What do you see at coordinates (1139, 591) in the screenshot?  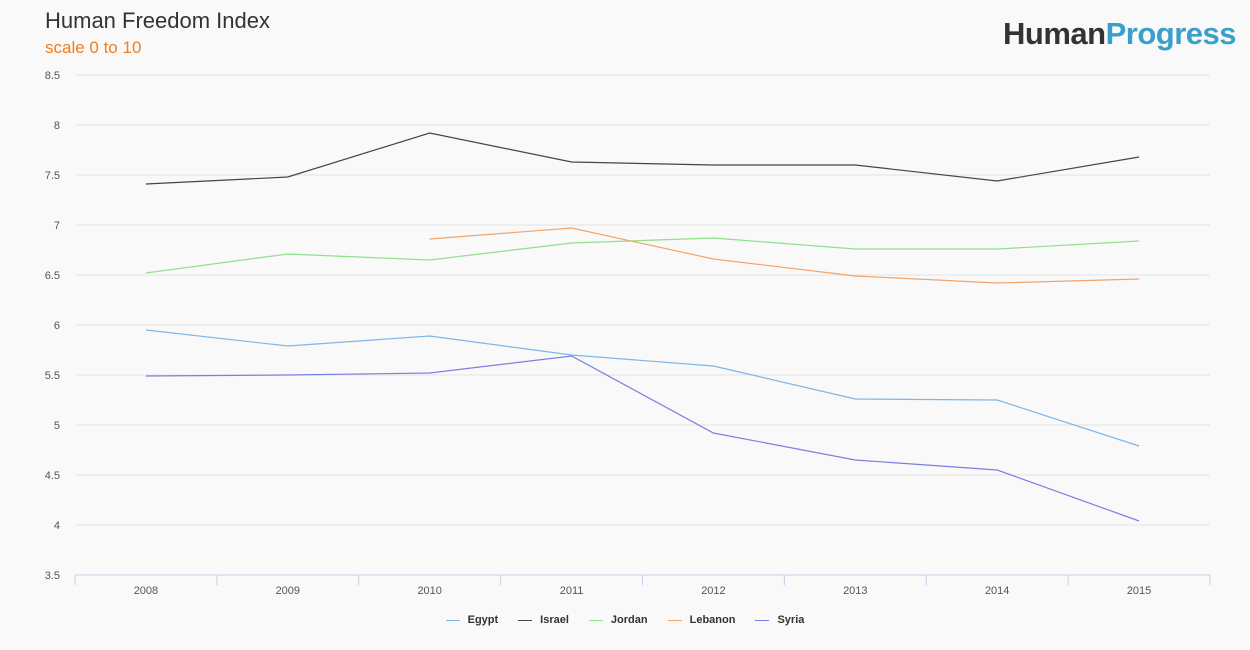 I see `x-tick-label: 2015` at bounding box center [1139, 591].